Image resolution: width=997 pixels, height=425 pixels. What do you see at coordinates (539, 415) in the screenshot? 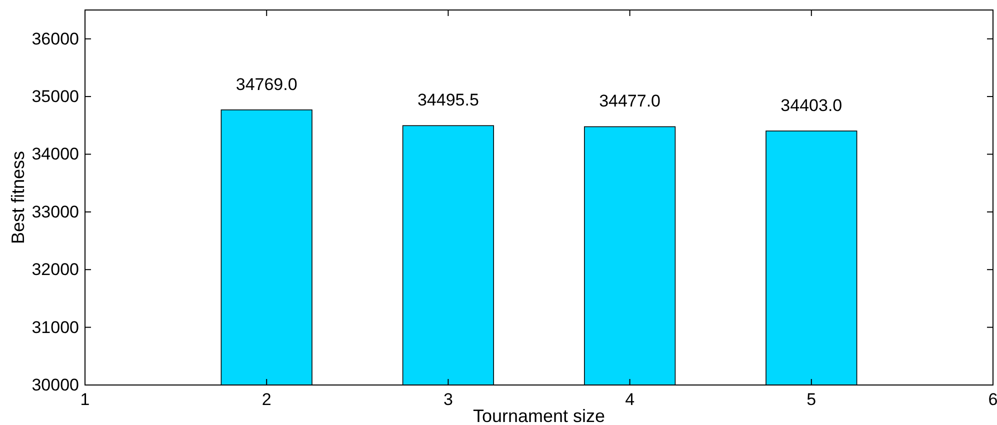
I see `x-axis-title: Tournament size` at bounding box center [539, 415].